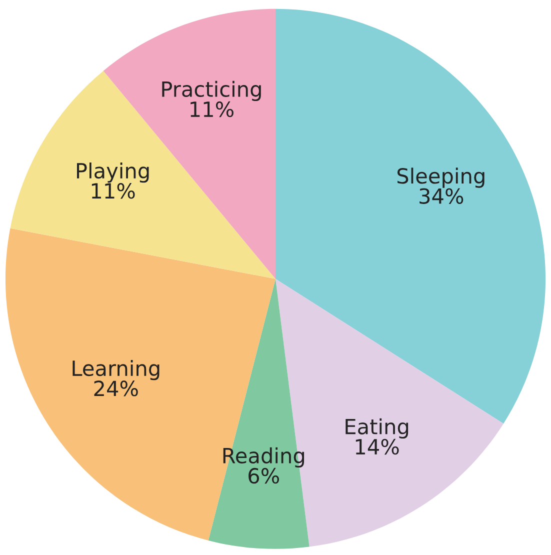  I want to click on slice-label: Learning, so click(116, 370).